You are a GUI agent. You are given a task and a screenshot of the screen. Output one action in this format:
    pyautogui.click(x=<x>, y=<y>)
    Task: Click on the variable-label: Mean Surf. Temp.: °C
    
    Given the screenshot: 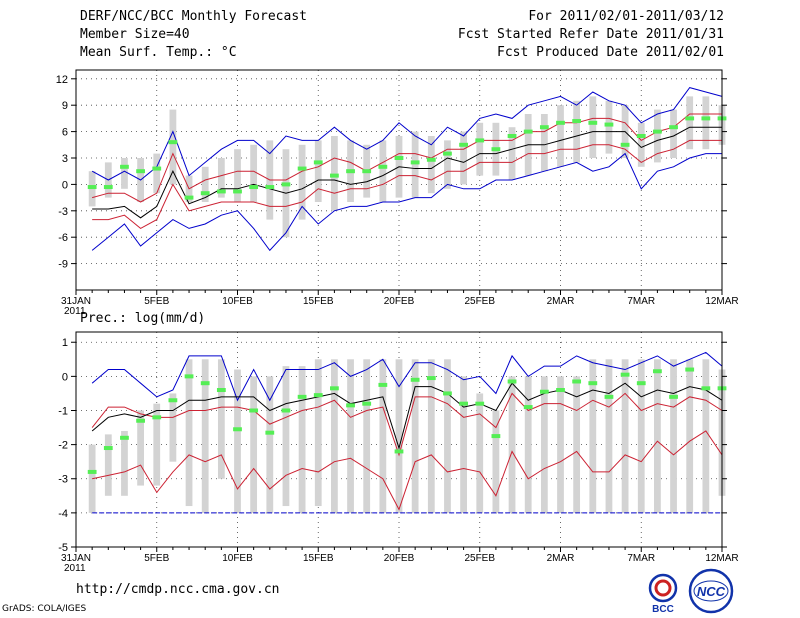 What is the action you would take?
    pyautogui.click(x=158, y=52)
    